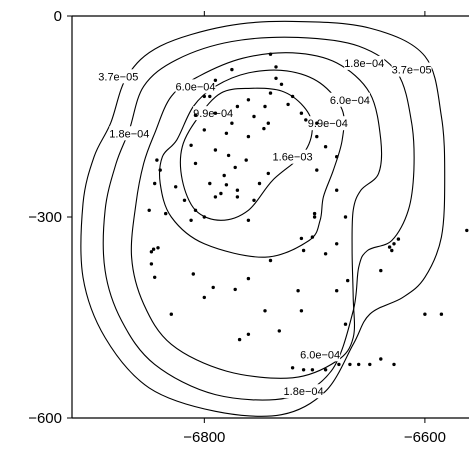 The image size is (469, 449). I want to click on x-tick-label: −6800, so click(204, 437).